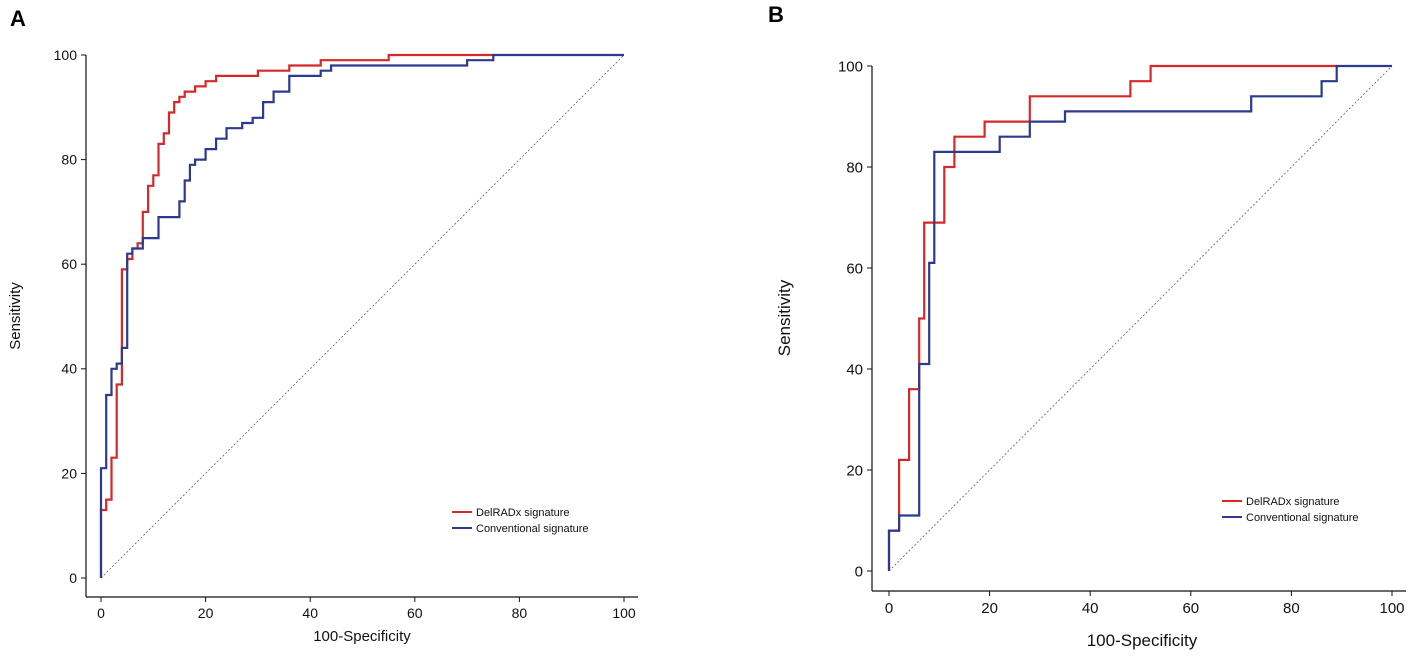  I want to click on panel-letter: A, so click(18, 18).